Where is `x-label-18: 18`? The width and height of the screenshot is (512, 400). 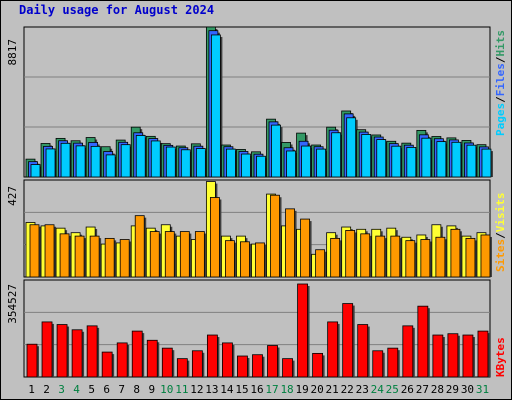 x-label-18: 18 is located at coordinates (286, 389).